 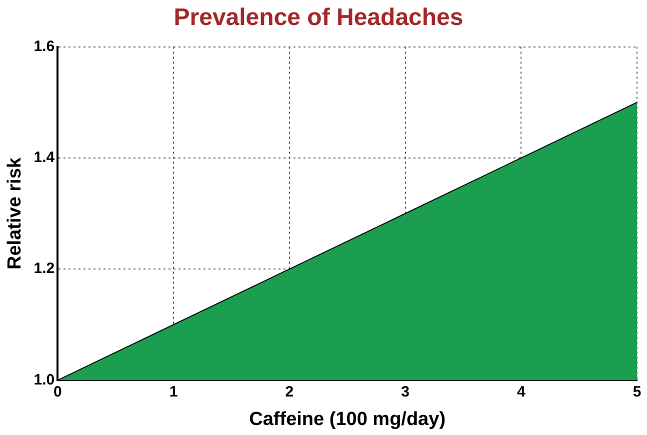 I want to click on x-tick-label: 4, so click(x=521, y=391).